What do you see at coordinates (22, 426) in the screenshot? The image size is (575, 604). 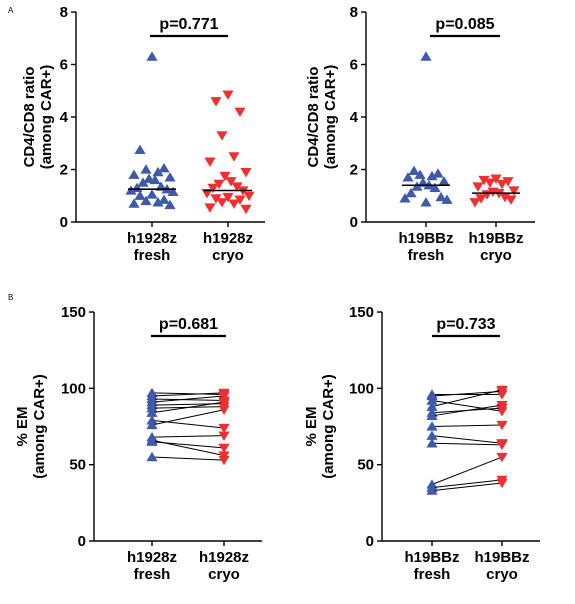 I see `y-axis-title: % EM` at bounding box center [22, 426].